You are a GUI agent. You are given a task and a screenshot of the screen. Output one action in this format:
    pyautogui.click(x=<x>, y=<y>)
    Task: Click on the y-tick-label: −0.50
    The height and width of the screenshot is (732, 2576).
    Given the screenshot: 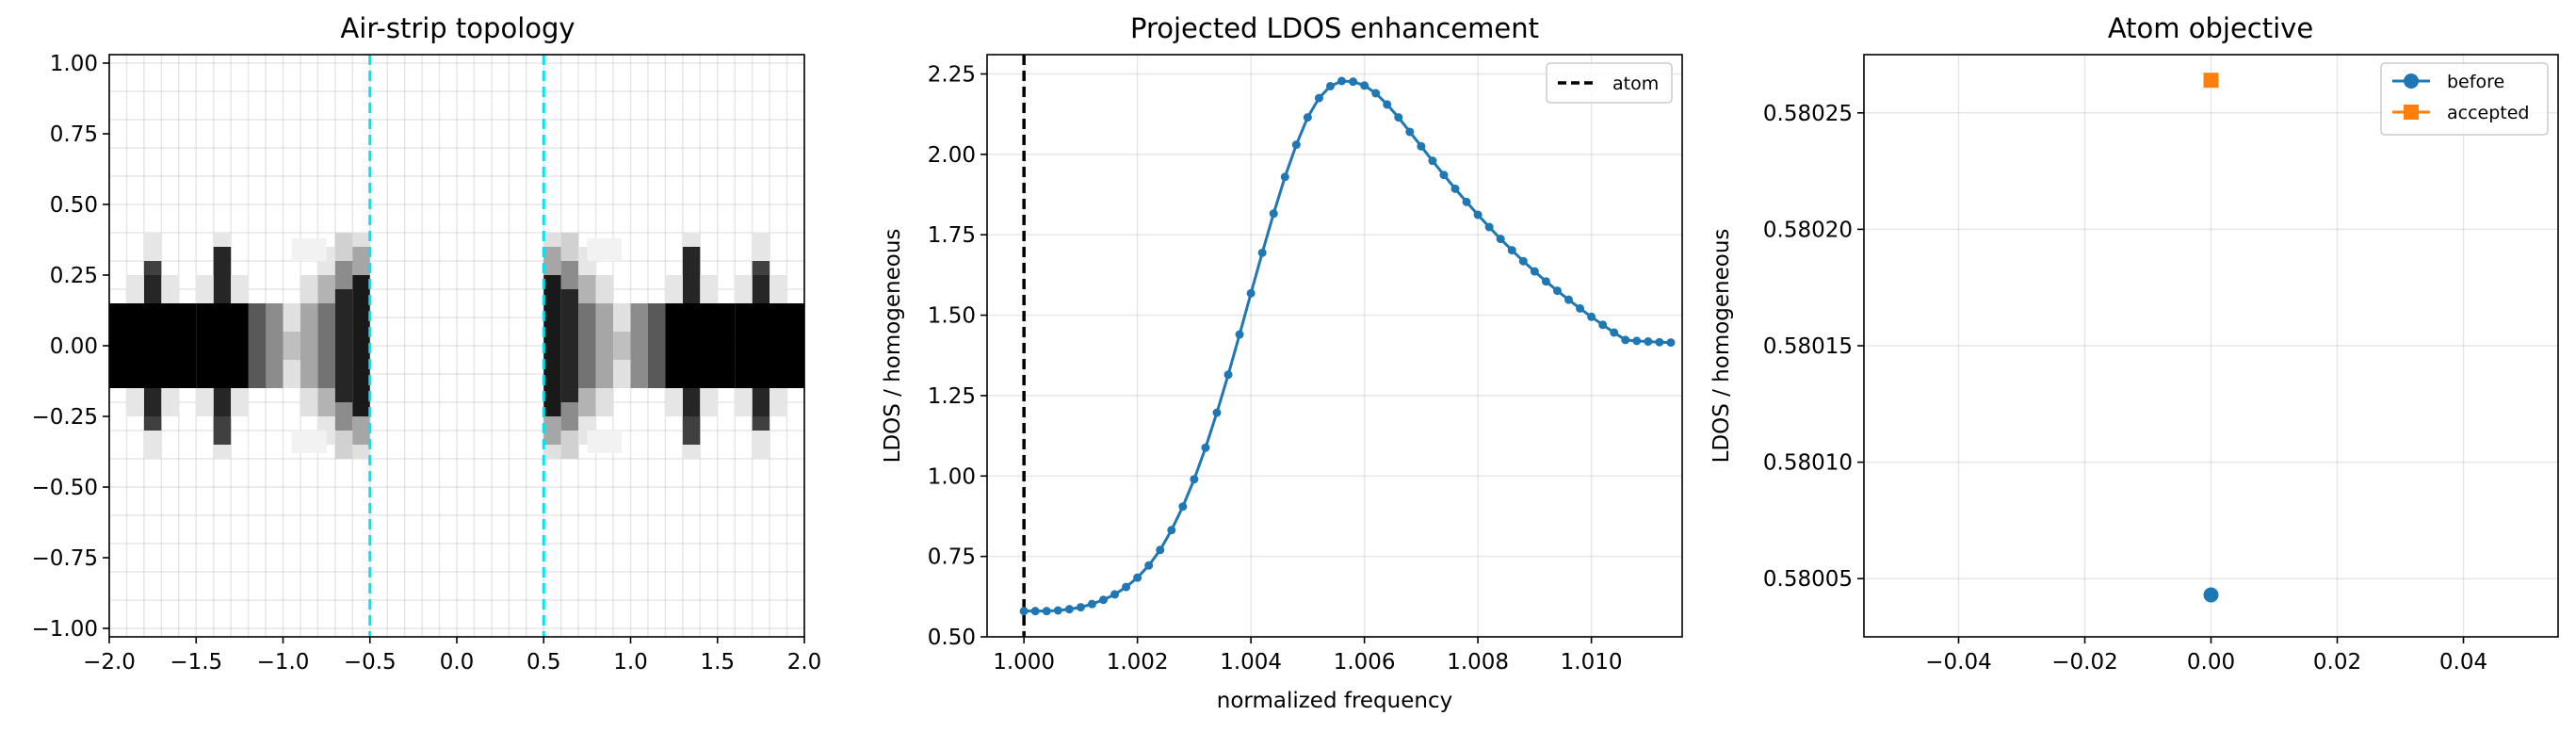 What is the action you would take?
    pyautogui.click(x=65, y=488)
    